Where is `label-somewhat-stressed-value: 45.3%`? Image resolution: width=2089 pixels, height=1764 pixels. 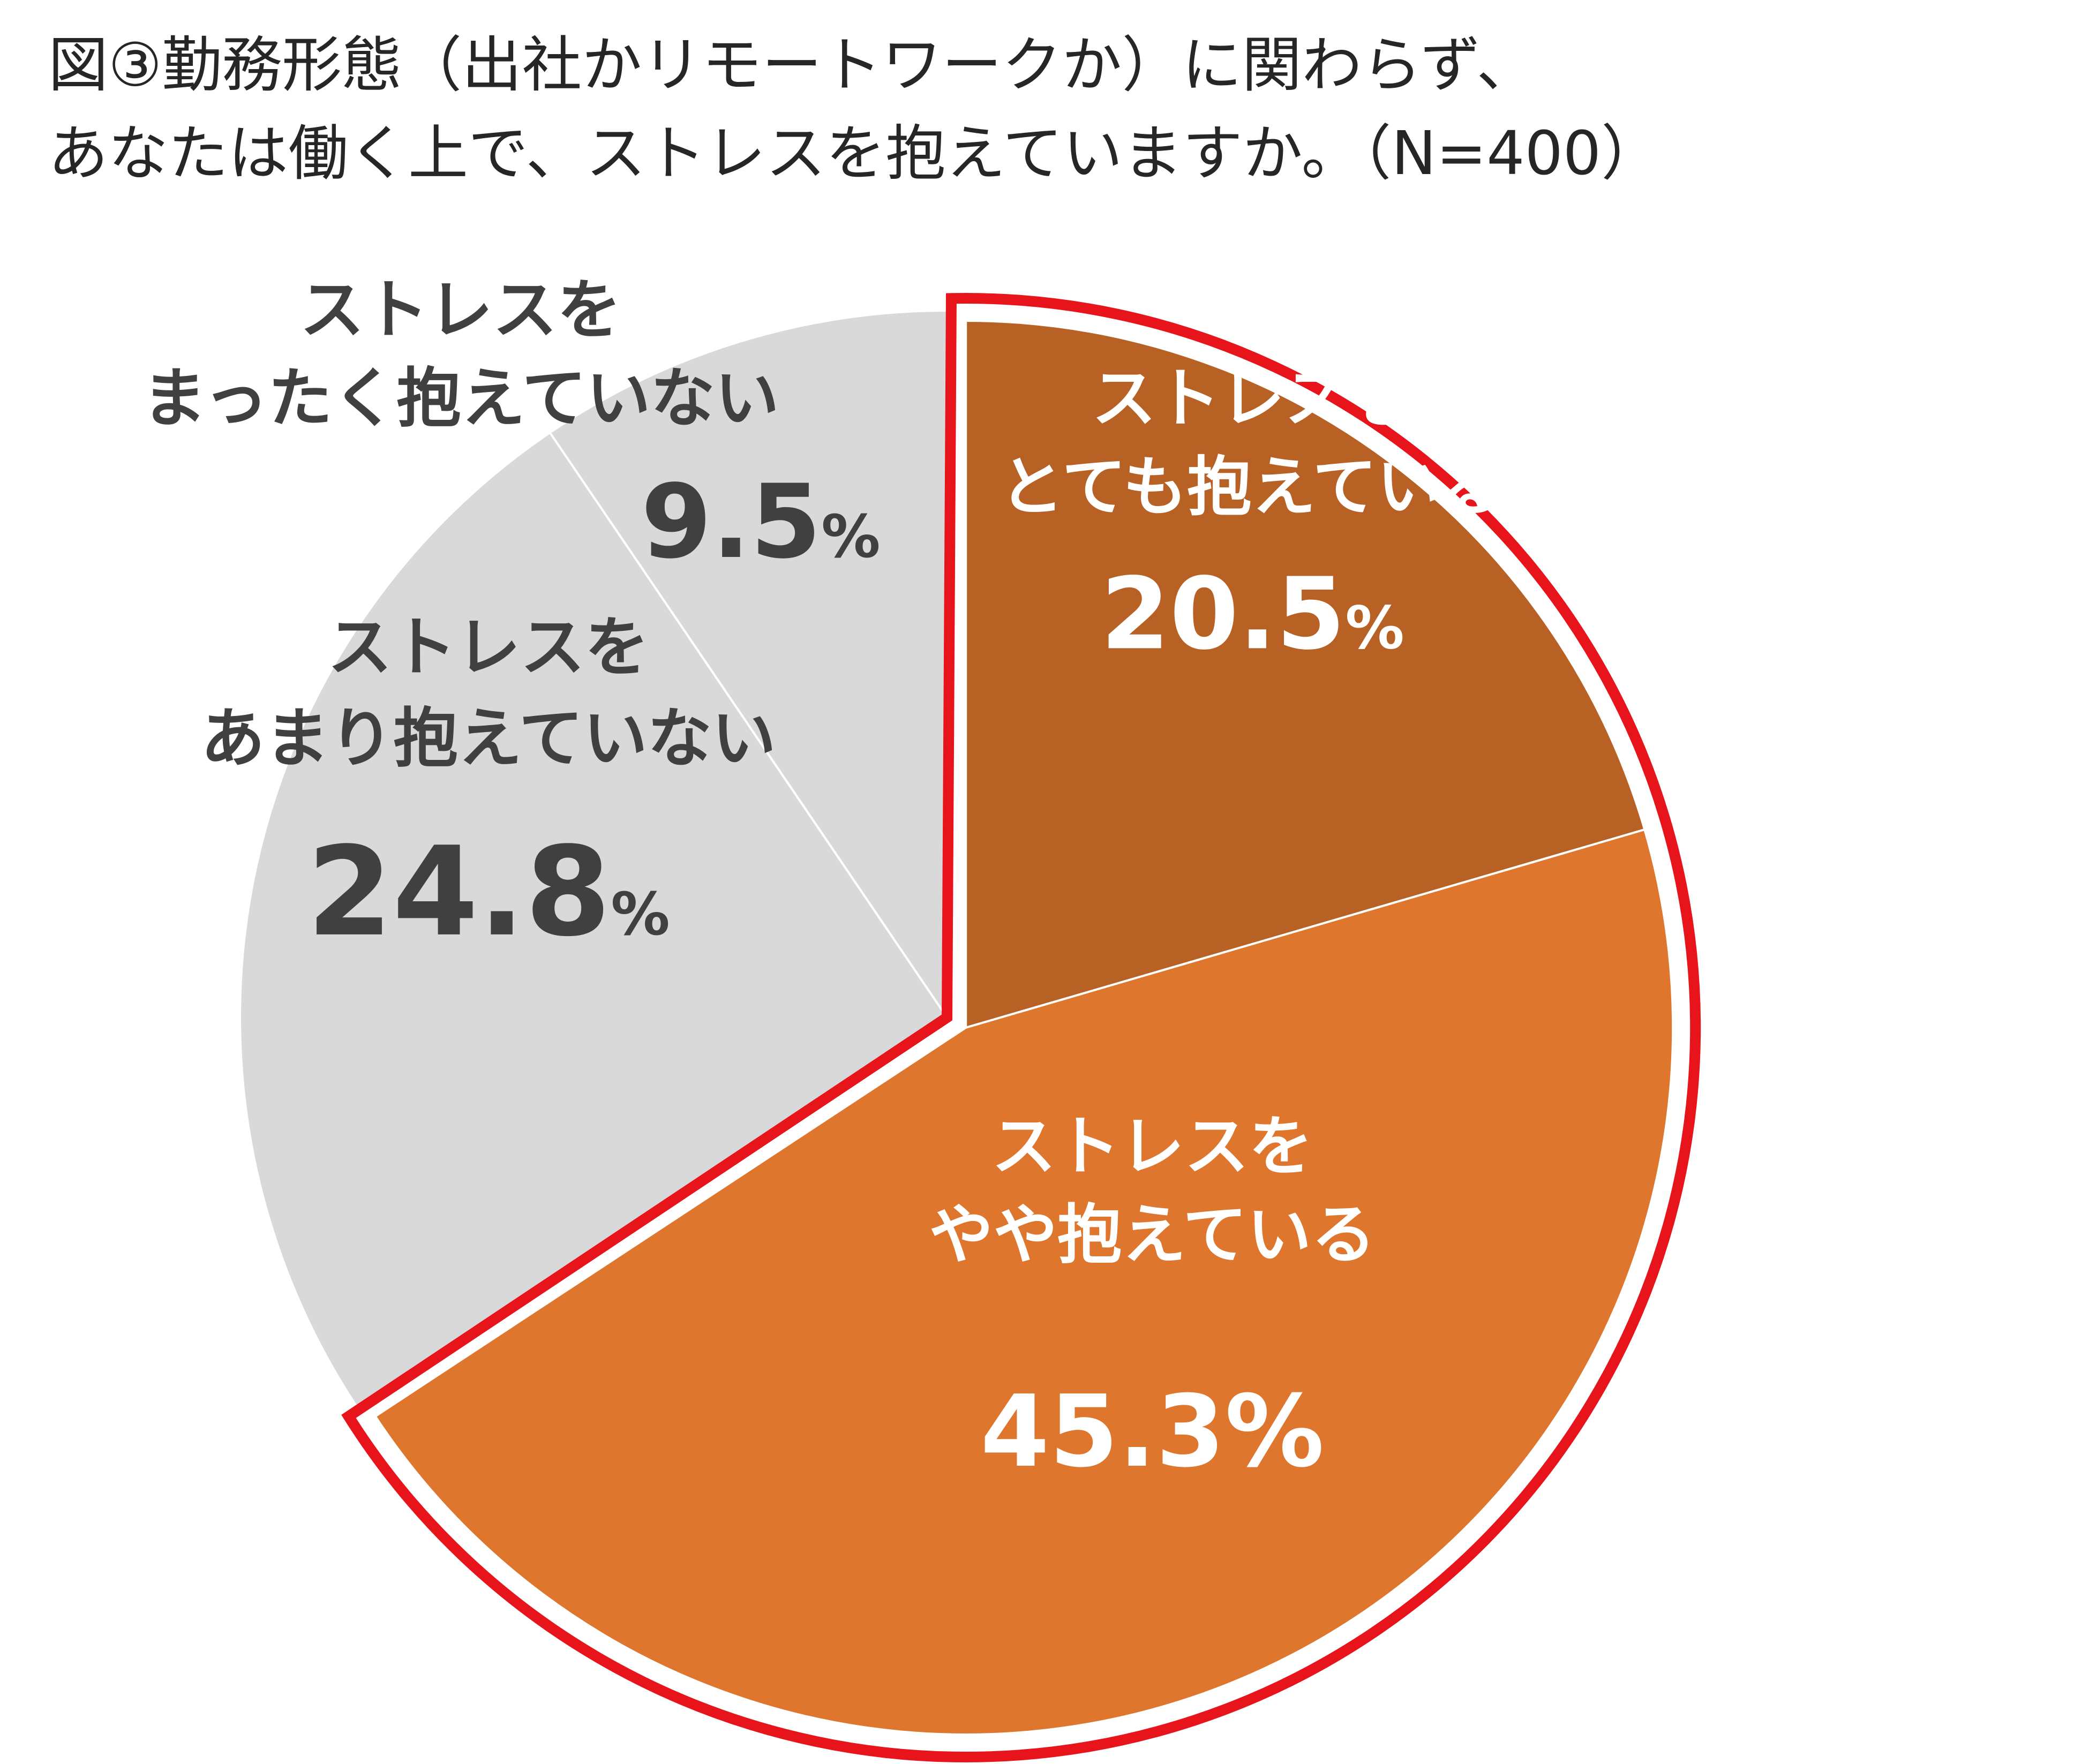 label-somewhat-stressed-value: 45.3% is located at coordinates (1152, 1431).